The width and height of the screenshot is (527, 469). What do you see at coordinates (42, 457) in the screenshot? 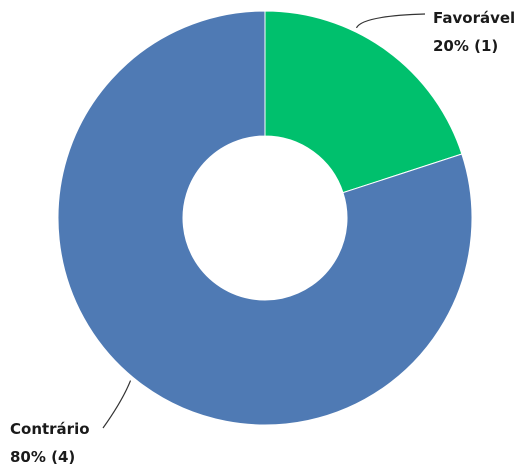
I see `label-contrario-value: 80% (4)` at bounding box center [42, 457].